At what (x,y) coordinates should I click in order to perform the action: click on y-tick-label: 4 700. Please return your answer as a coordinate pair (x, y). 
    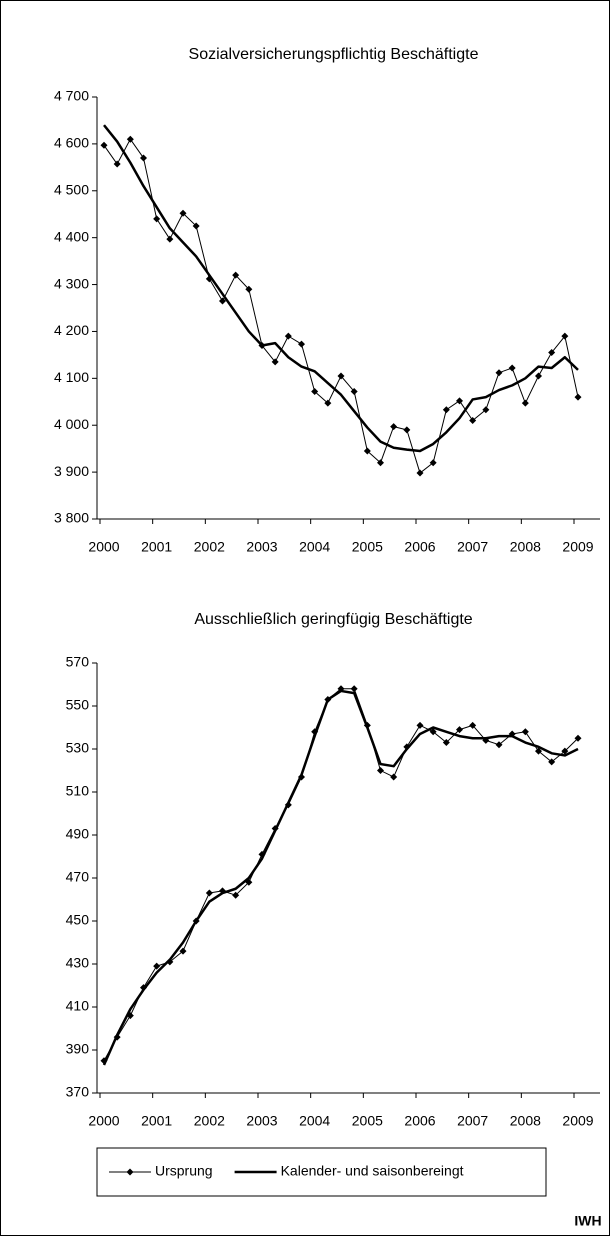
    Looking at the image, I should click on (71, 96).